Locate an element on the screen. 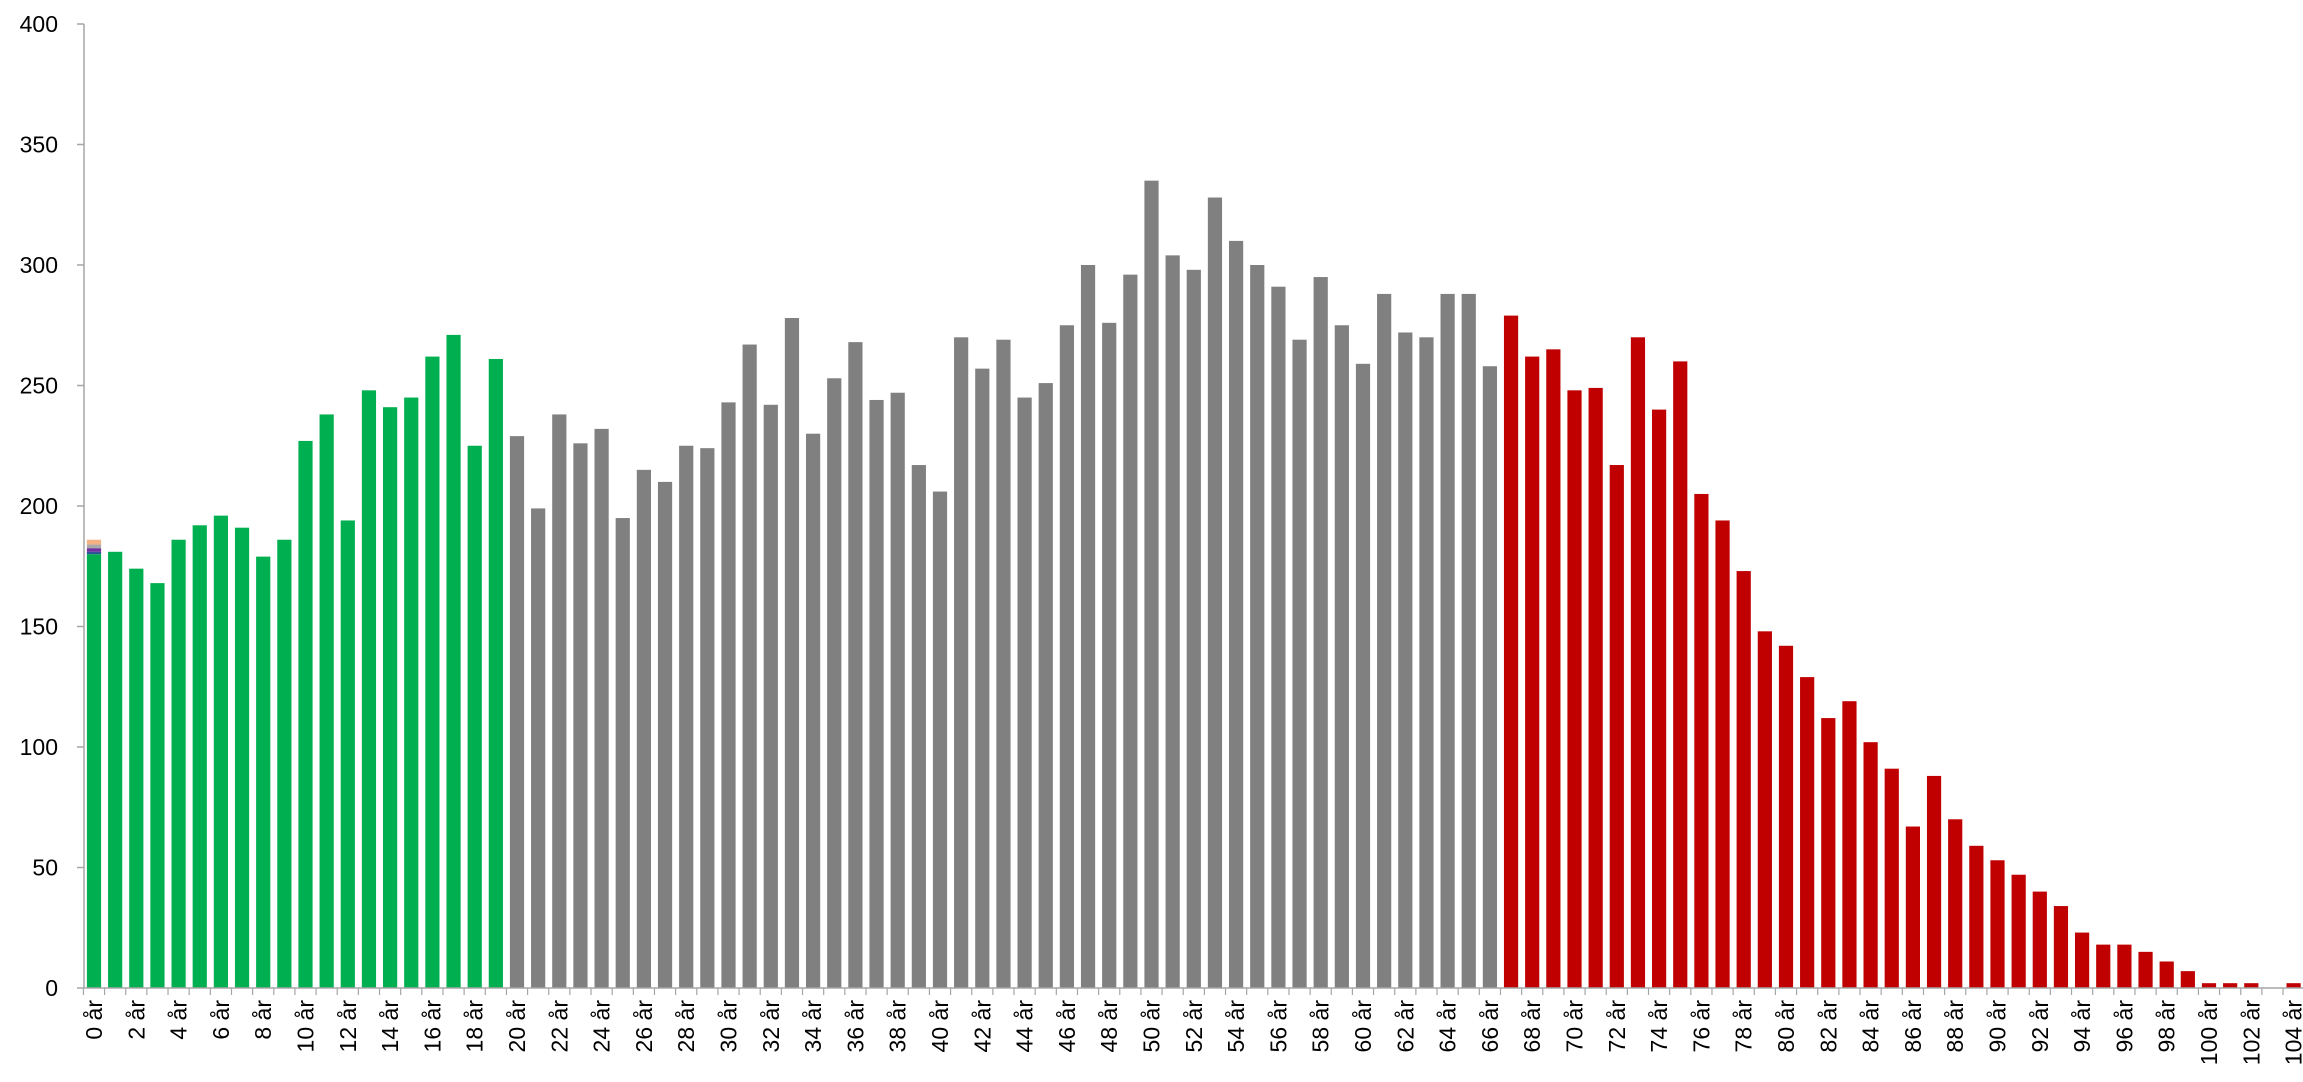  bar-98-år is located at coordinates (2166, 974).